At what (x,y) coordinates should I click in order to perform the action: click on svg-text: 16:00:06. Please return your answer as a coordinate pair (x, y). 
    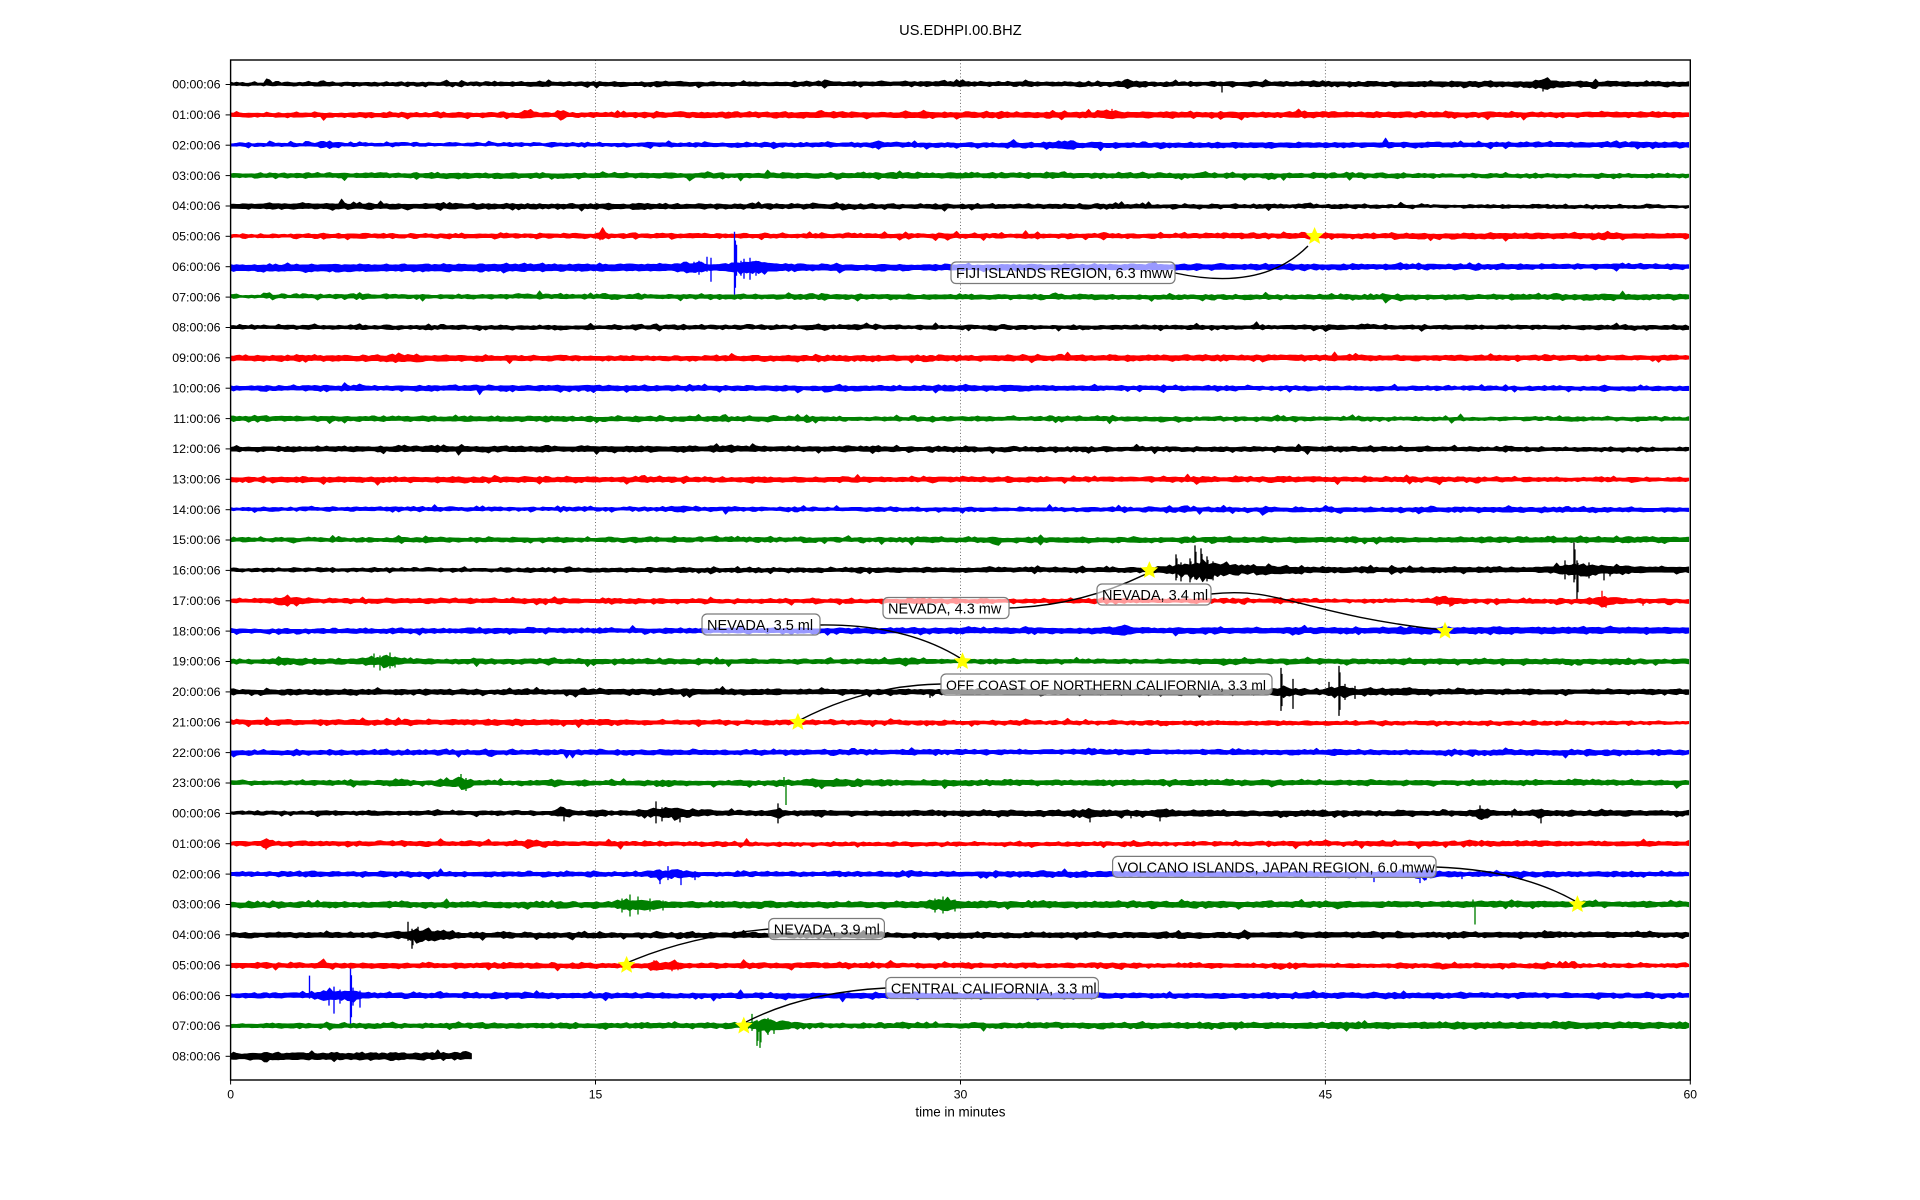
    Looking at the image, I should click on (196, 571).